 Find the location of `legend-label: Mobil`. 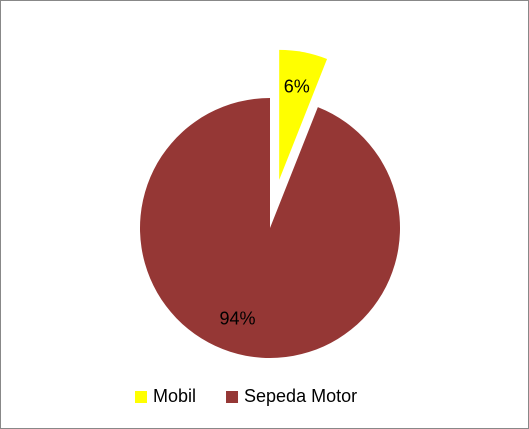

legend-label: Mobil is located at coordinates (174, 396).